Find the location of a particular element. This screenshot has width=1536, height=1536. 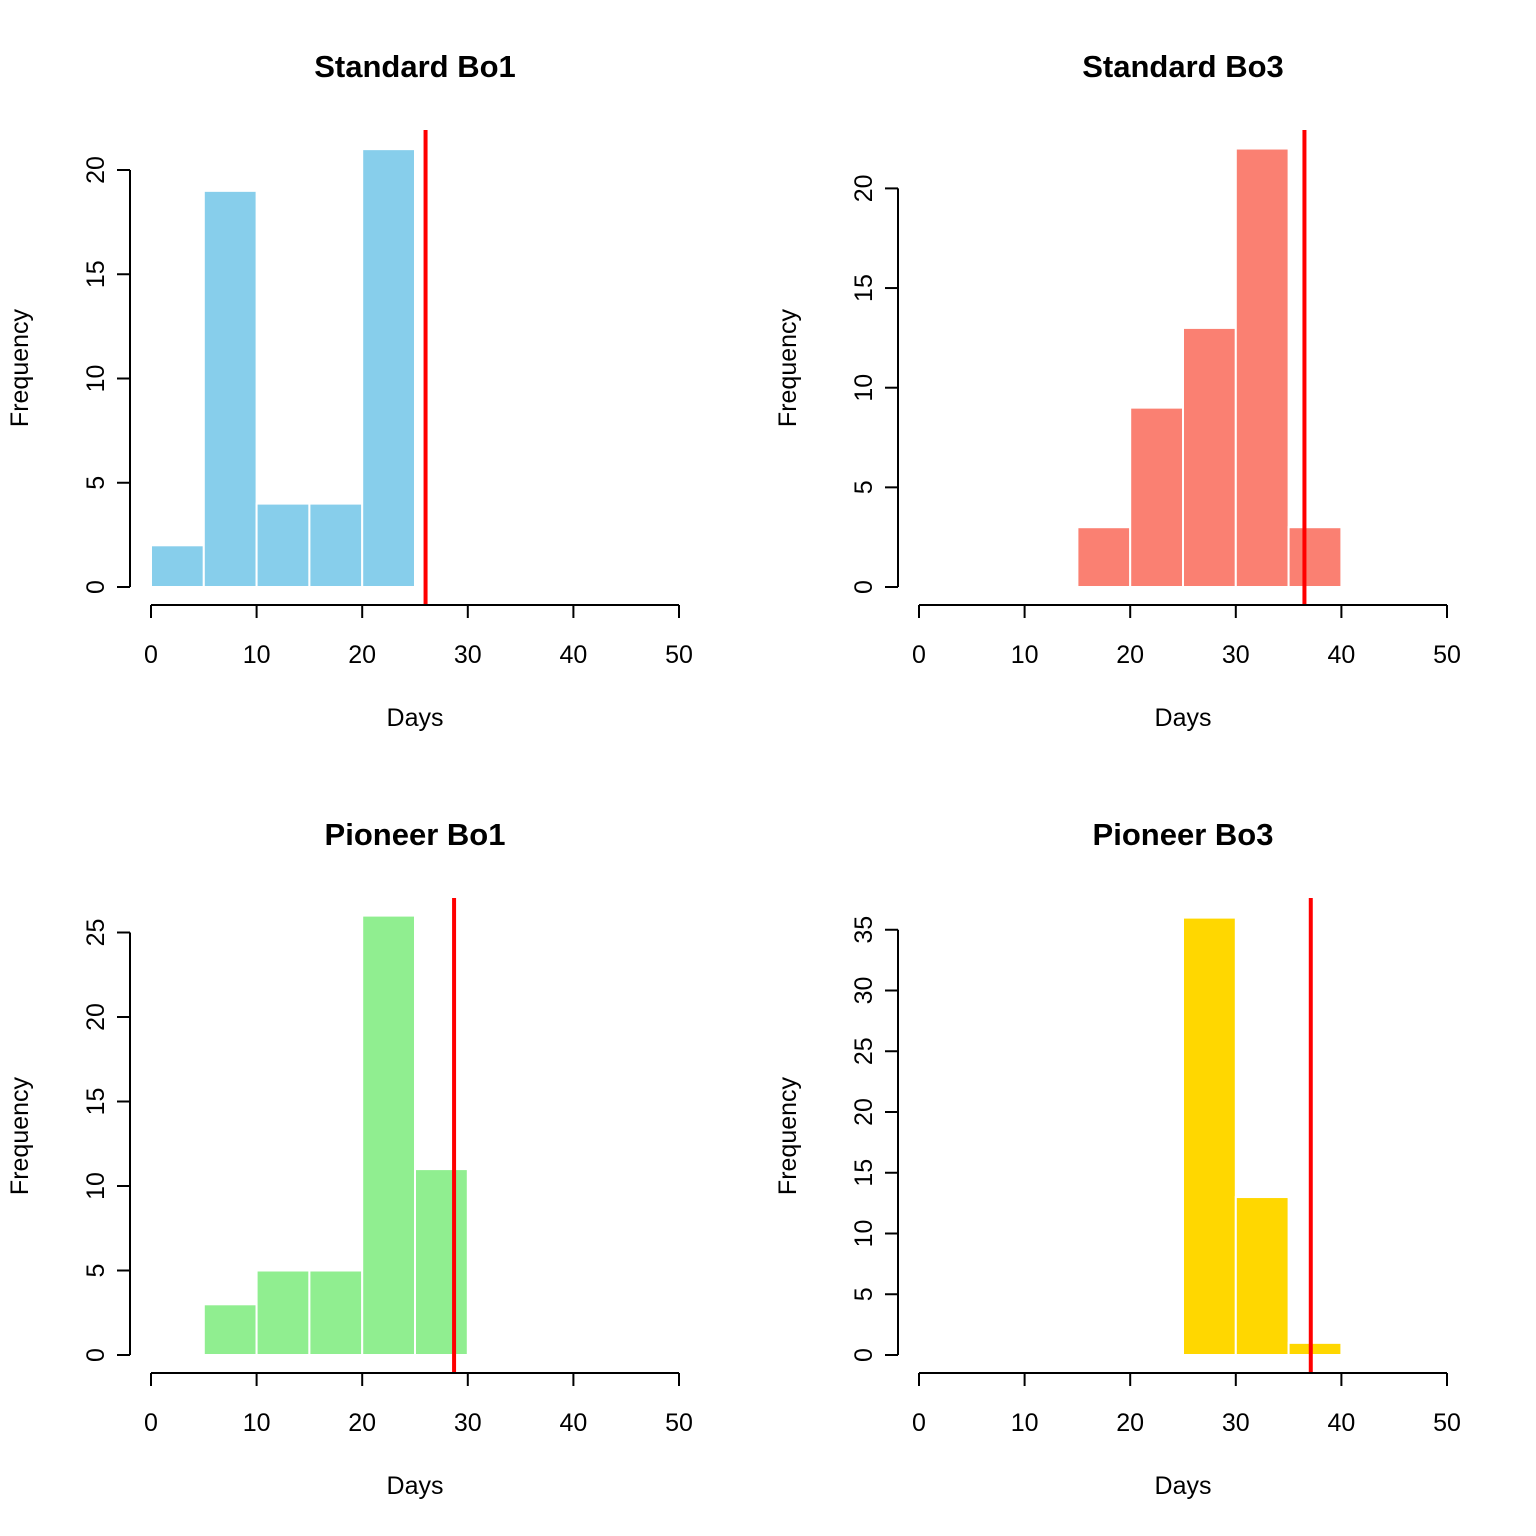

y-tick-label: 30 is located at coordinates (864, 991).